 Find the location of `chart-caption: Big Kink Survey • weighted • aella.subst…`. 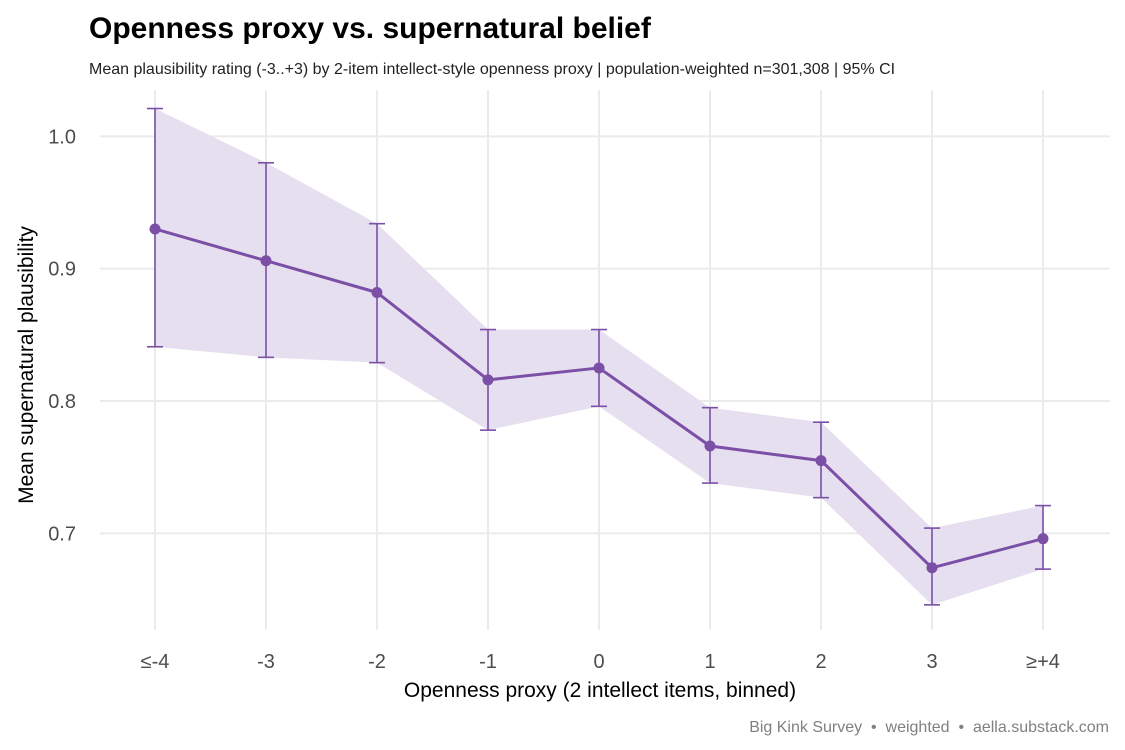

chart-caption: Big Kink Survey • weighted • aella.subst… is located at coordinates (929, 727).